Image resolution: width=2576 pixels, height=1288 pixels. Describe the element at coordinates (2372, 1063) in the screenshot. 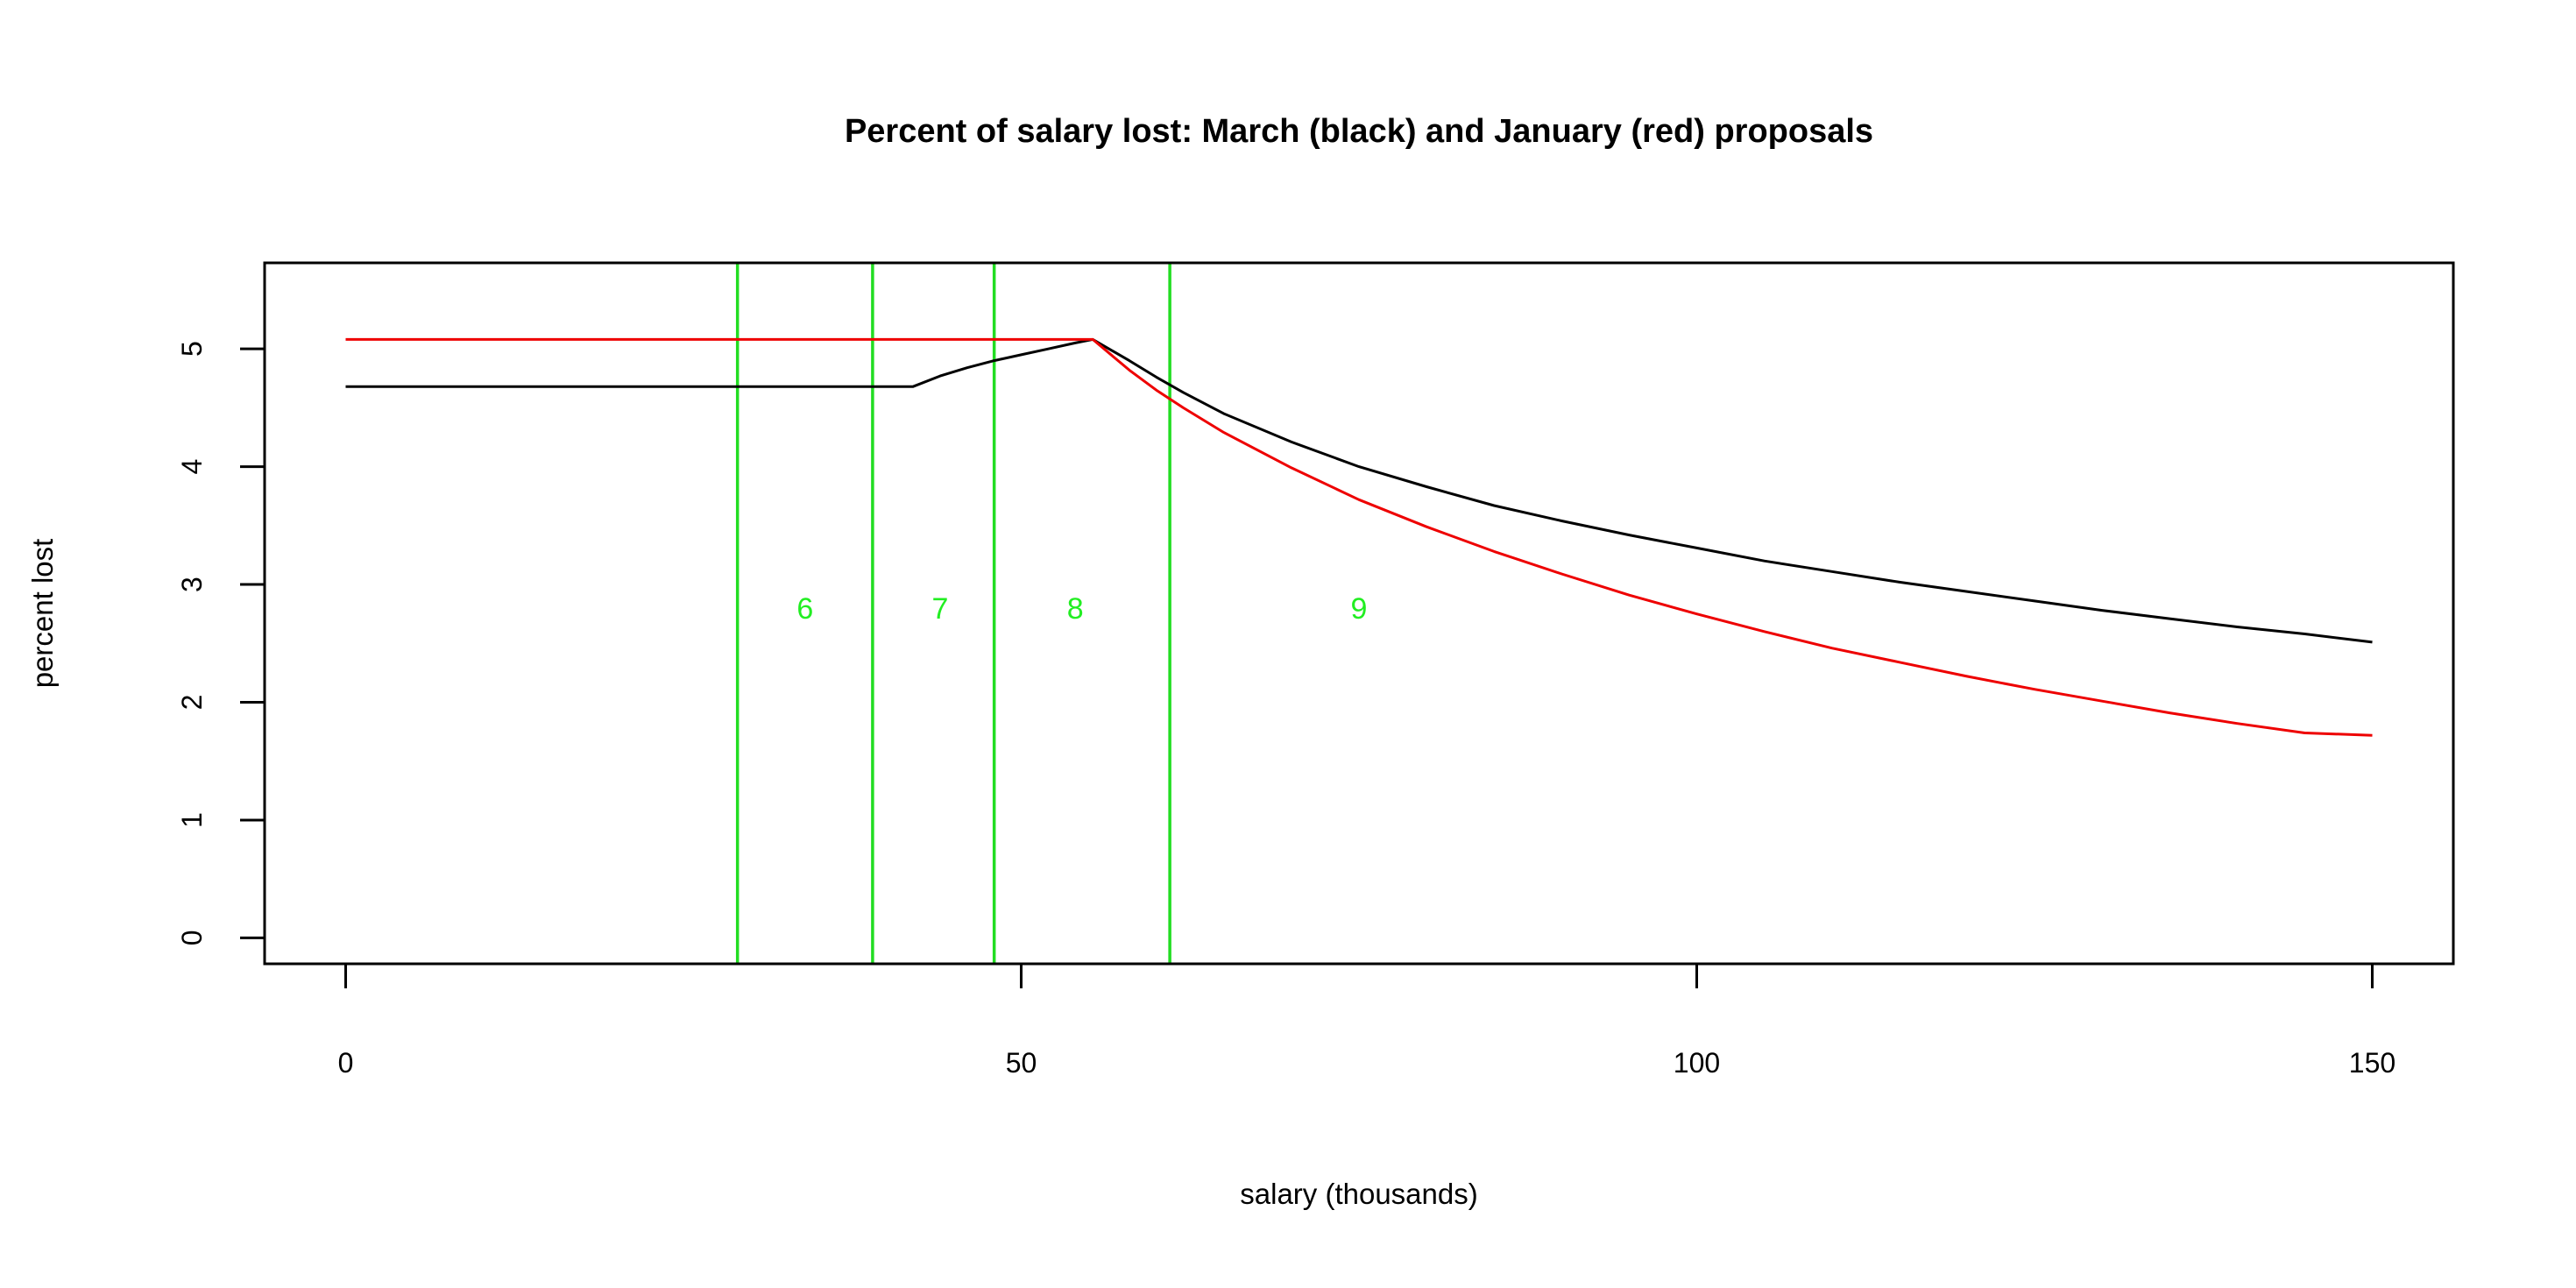

I see `x-tick-label-150: 150` at that location.